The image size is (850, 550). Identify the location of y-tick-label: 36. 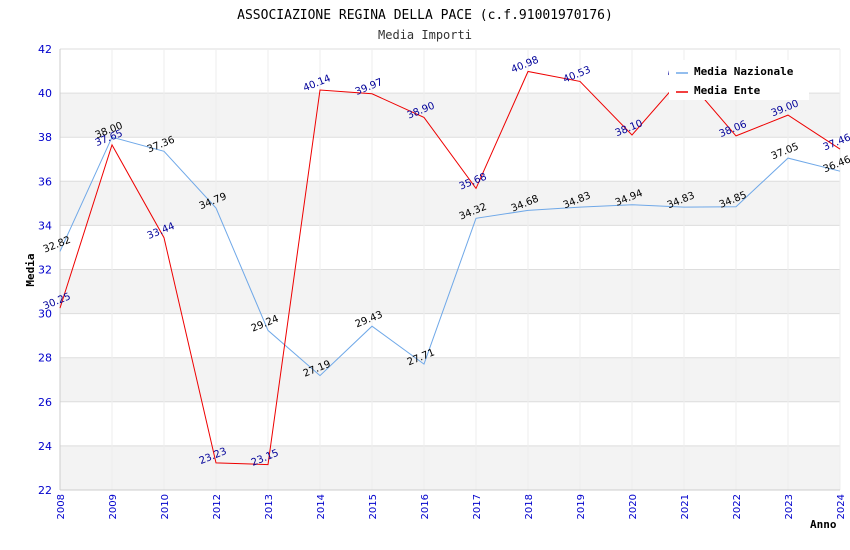
(45, 181).